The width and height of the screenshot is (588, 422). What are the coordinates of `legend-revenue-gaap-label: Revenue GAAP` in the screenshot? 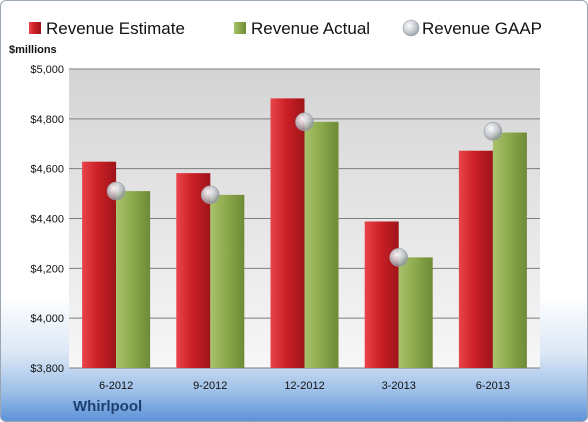 It's located at (482, 28).